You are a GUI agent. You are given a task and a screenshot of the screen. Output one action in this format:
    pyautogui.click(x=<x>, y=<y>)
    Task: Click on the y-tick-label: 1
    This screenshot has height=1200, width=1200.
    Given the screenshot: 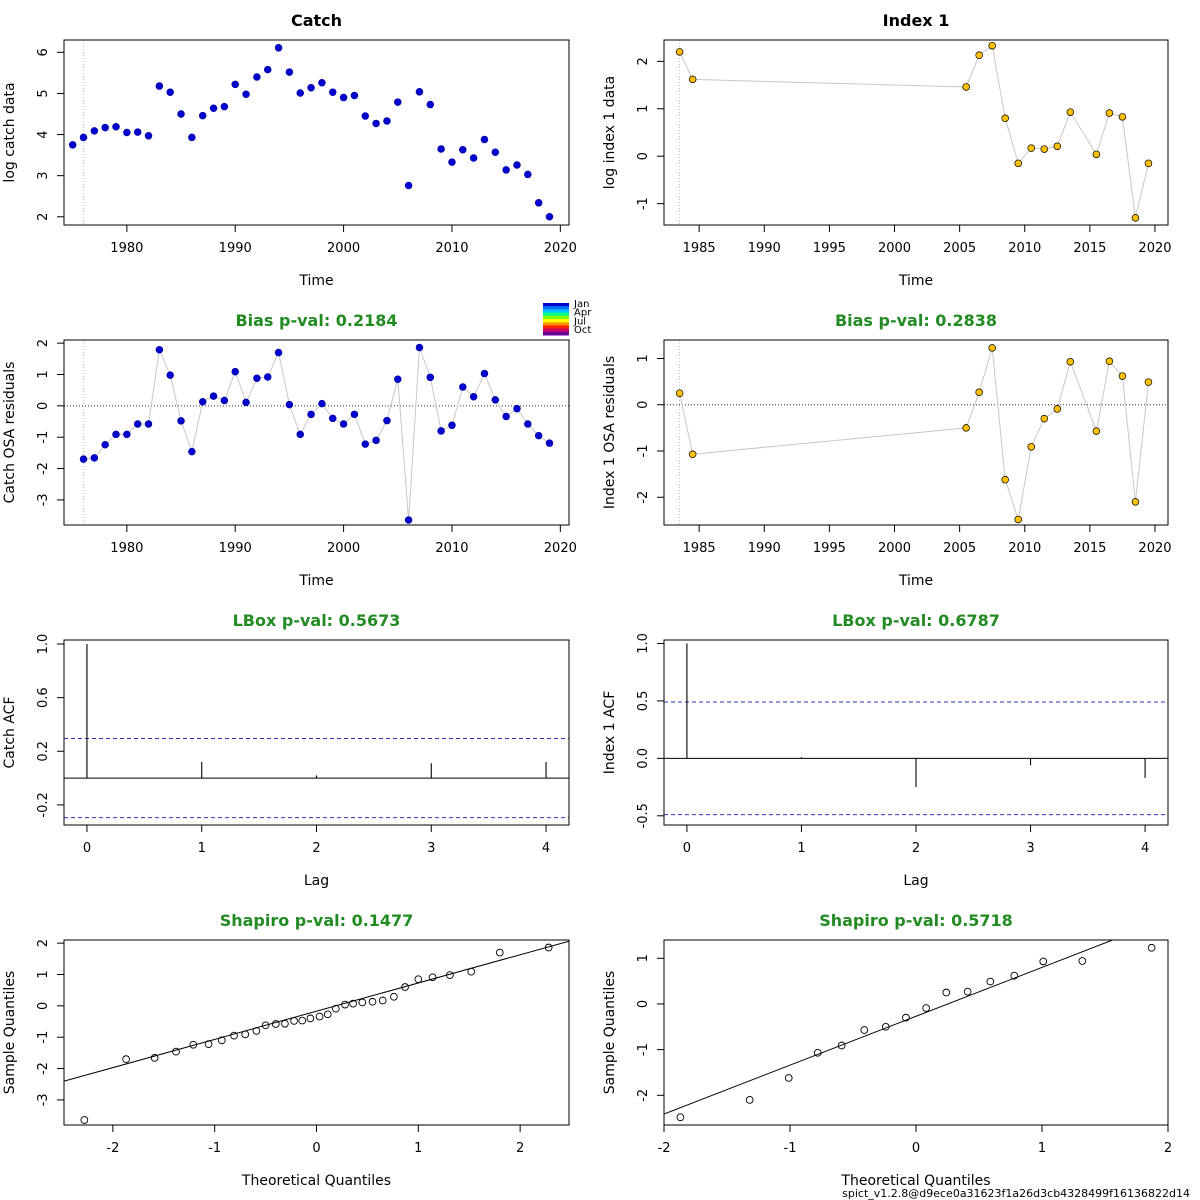 What is the action you would take?
    pyautogui.click(x=43, y=374)
    